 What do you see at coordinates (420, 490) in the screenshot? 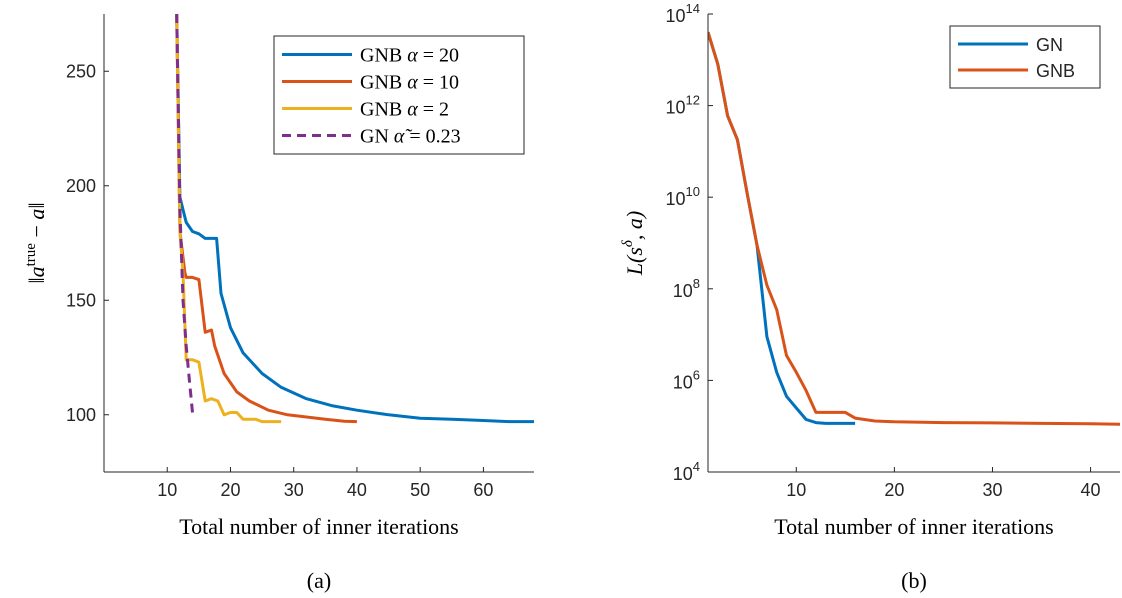
I see `panel-0-xtick-label-4: 50` at bounding box center [420, 490].